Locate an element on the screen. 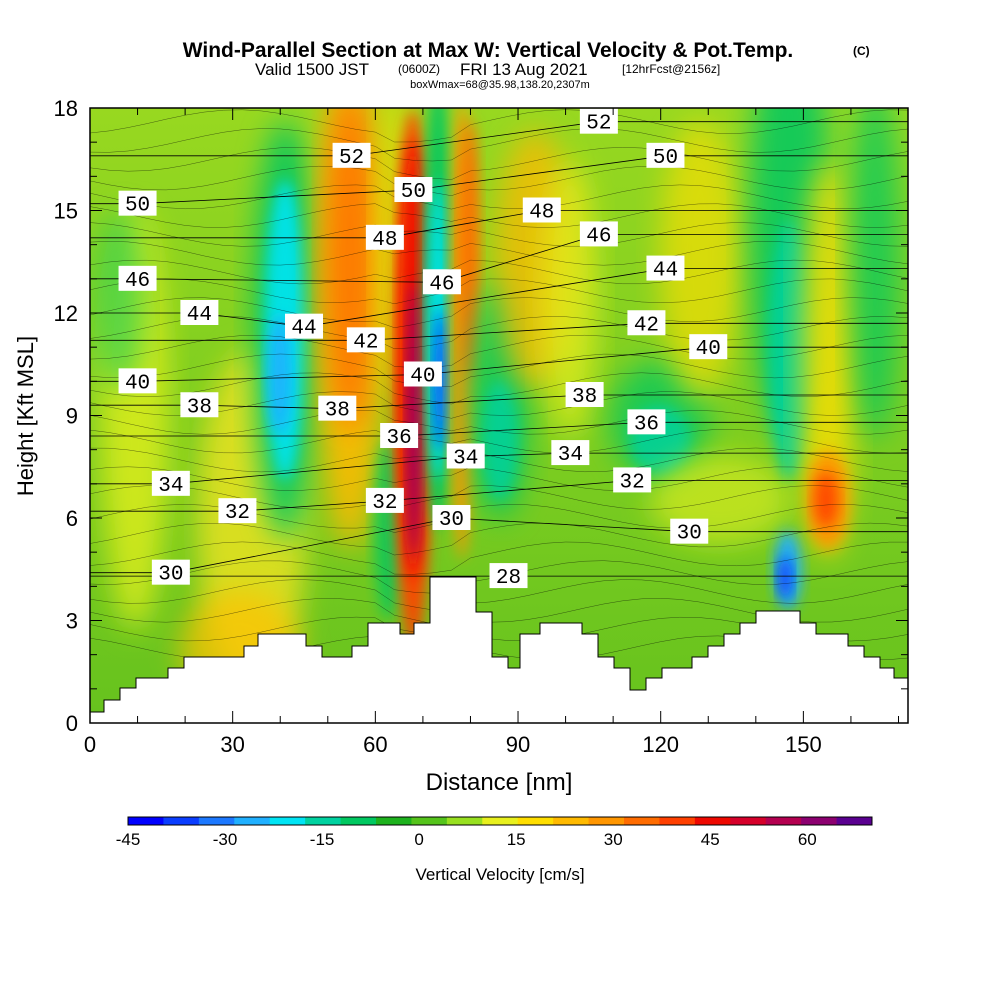 The width and height of the screenshot is (1000, 1000). colorbar-tick-label: 45 is located at coordinates (710, 839).